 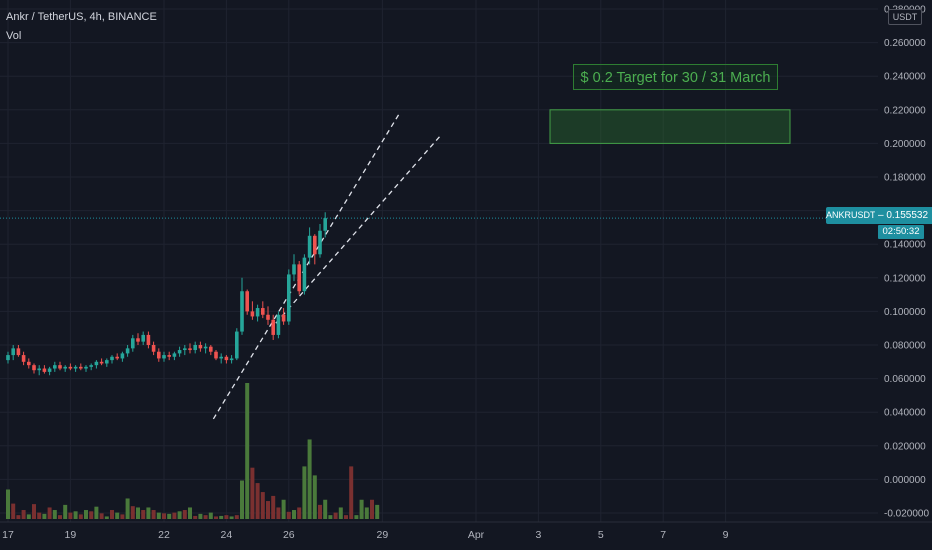 I want to click on currency-unit-button: USDT, so click(x=905, y=17).